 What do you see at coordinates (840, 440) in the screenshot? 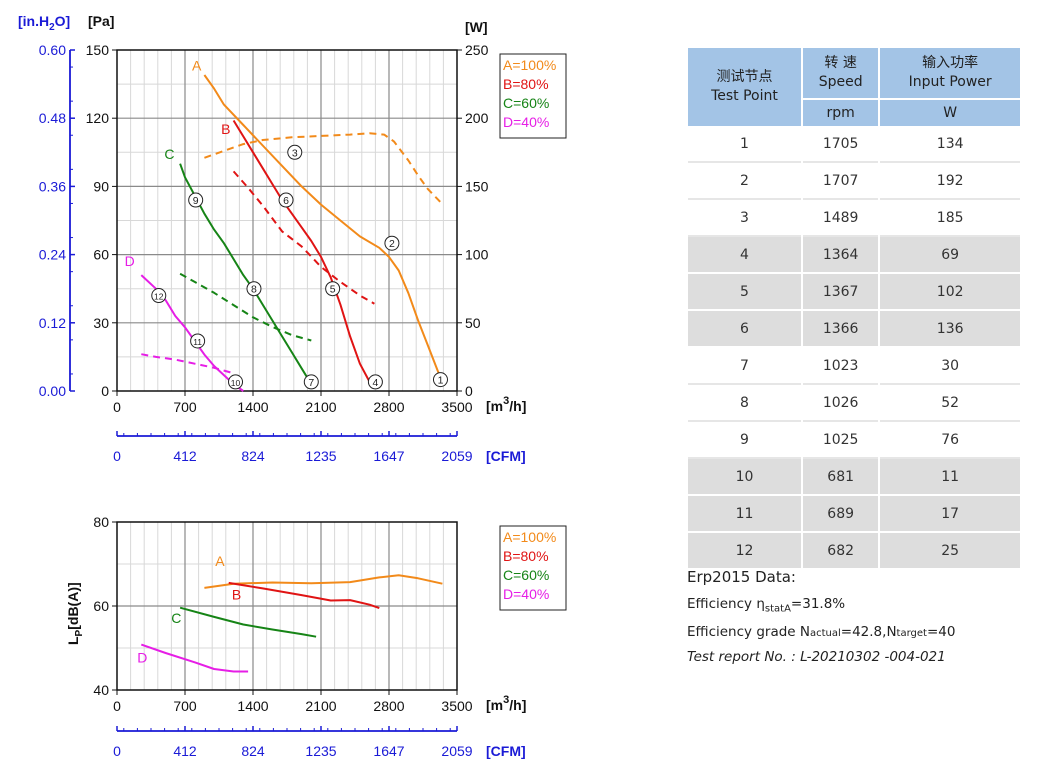
I see `cell-speed: 1025` at bounding box center [840, 440].